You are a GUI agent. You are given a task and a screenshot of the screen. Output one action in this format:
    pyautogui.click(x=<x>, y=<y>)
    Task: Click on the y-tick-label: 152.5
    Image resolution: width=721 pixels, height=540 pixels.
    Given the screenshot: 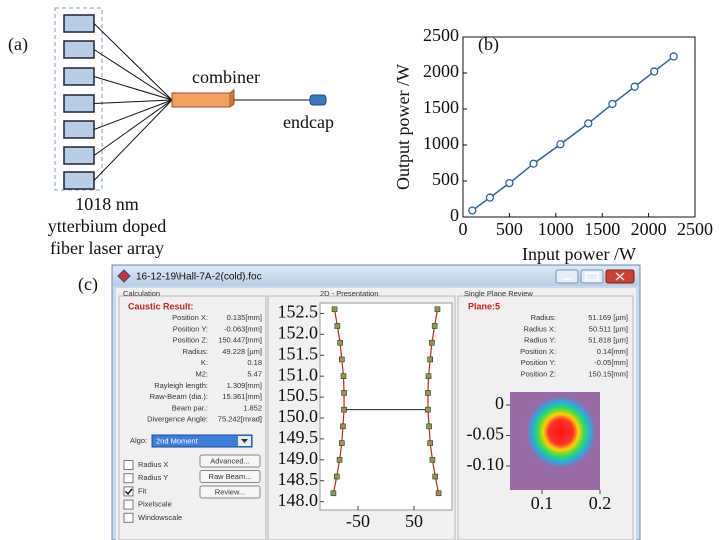 What is the action you would take?
    pyautogui.click(x=298, y=312)
    